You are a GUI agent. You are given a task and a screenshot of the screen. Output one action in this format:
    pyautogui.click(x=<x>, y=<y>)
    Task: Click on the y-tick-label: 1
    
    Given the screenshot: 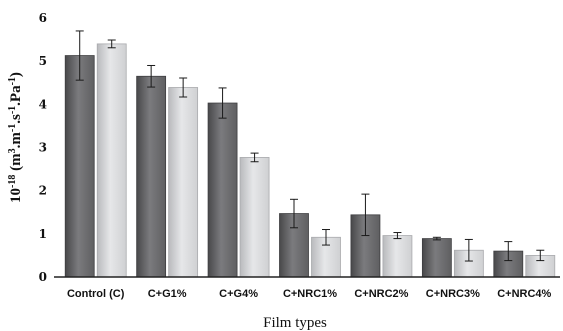 What is the action you would take?
    pyautogui.click(x=43, y=234)
    